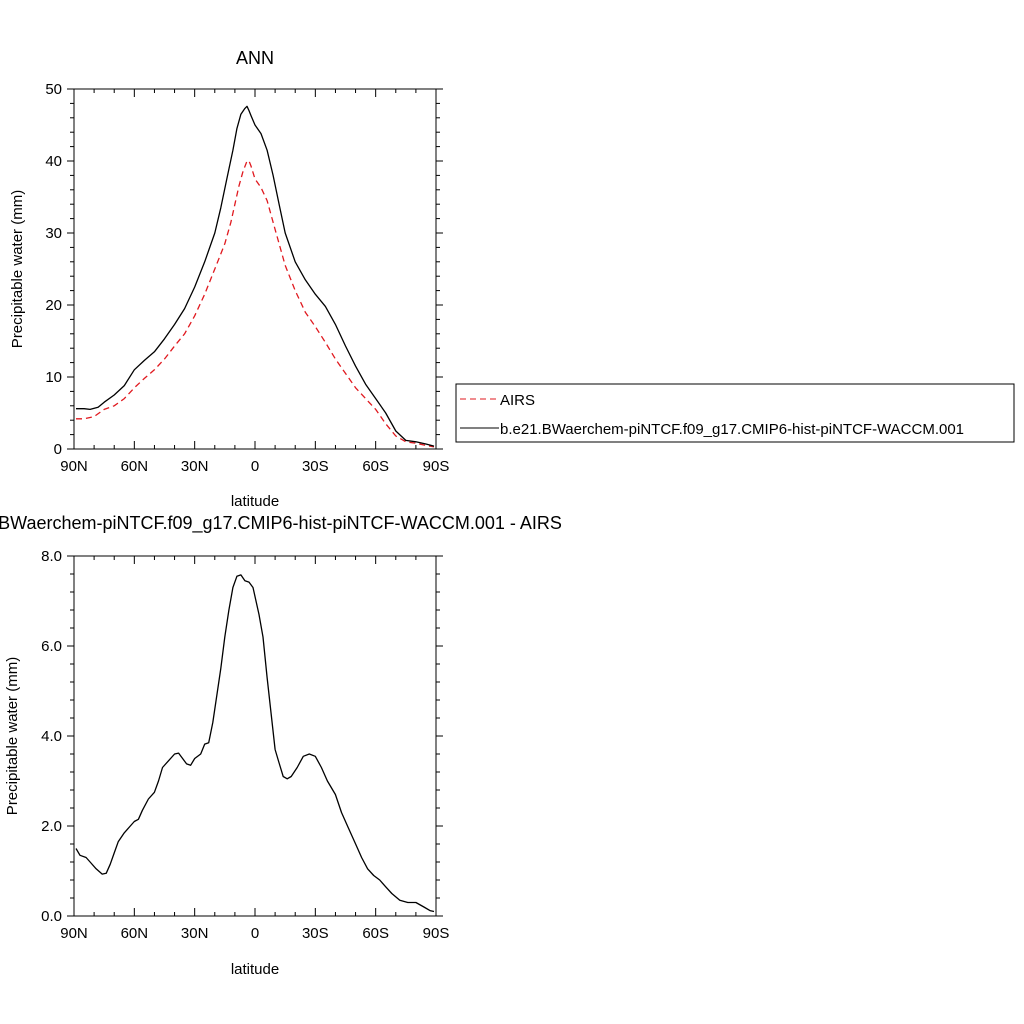  I want to click on y-tick-label: 30, so click(53, 233).